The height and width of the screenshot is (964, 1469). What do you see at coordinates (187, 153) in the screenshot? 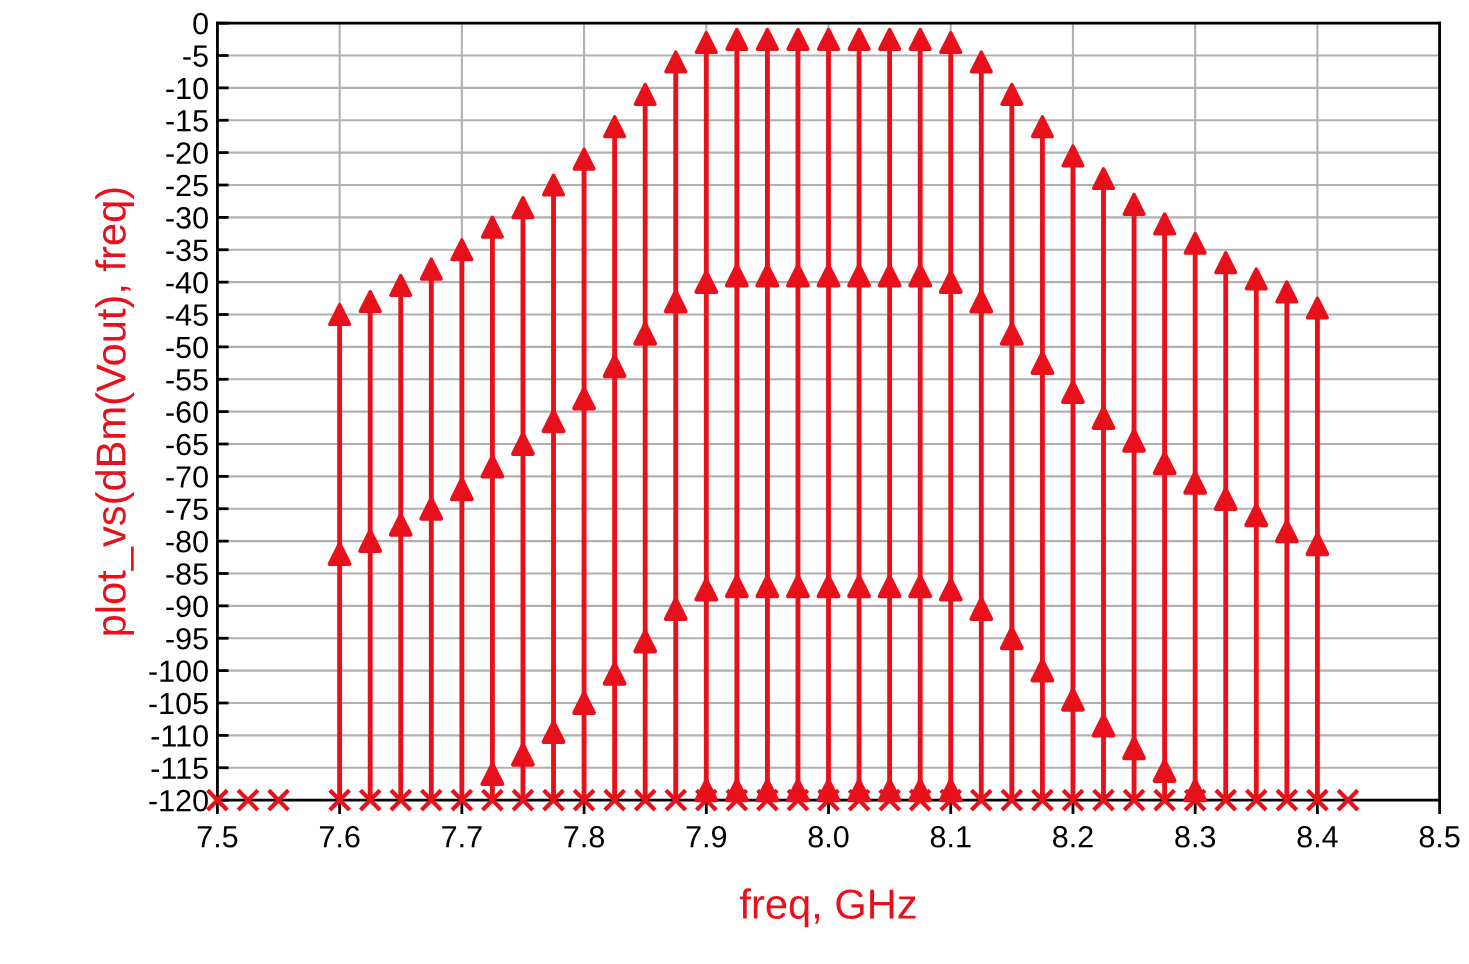
I see `y-tick-label: -20` at bounding box center [187, 153].